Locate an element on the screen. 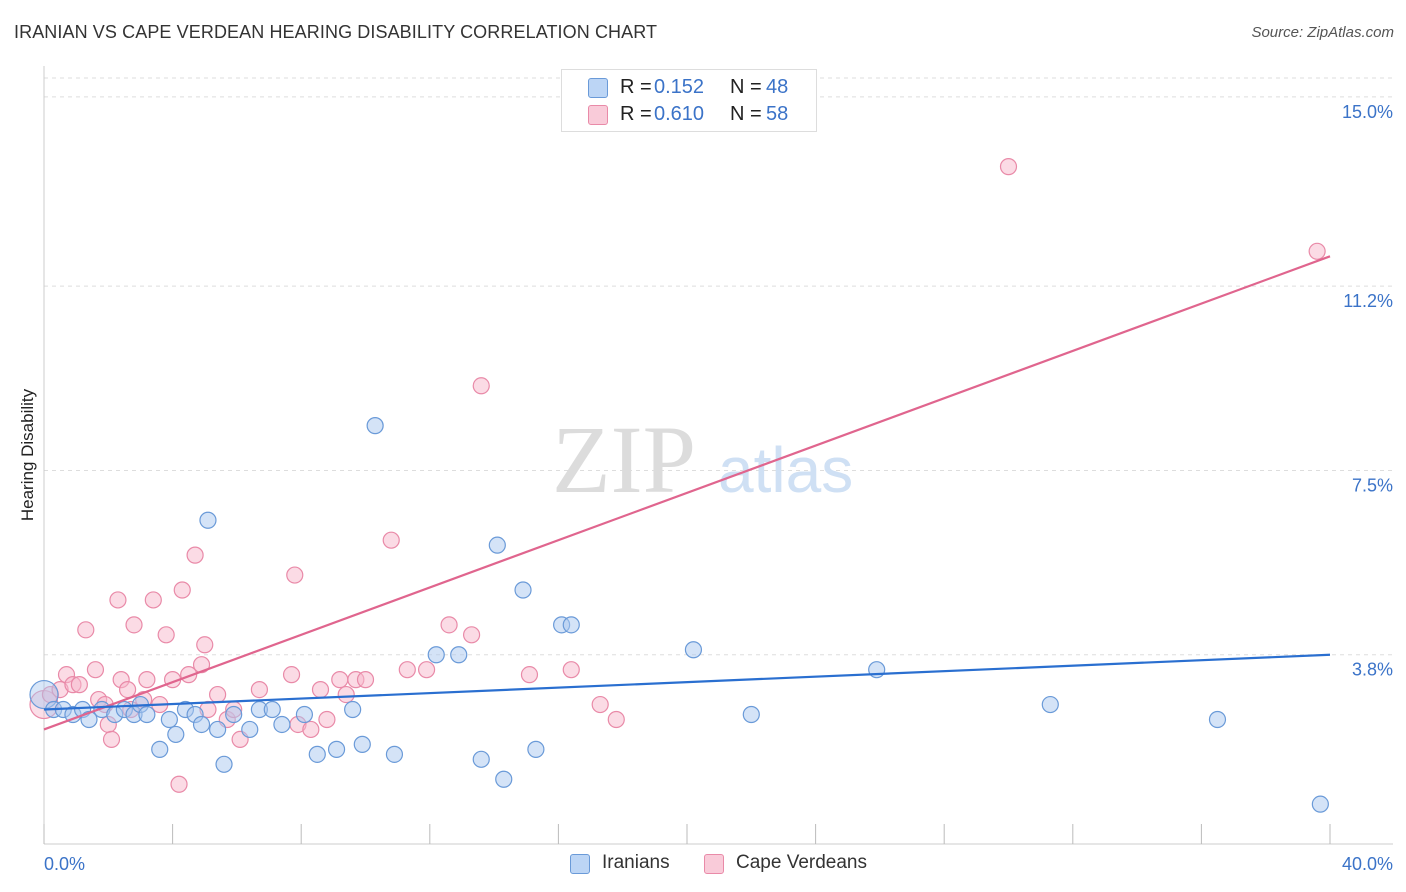  watermark-zip: ZIP is located at coordinates (624, 459).